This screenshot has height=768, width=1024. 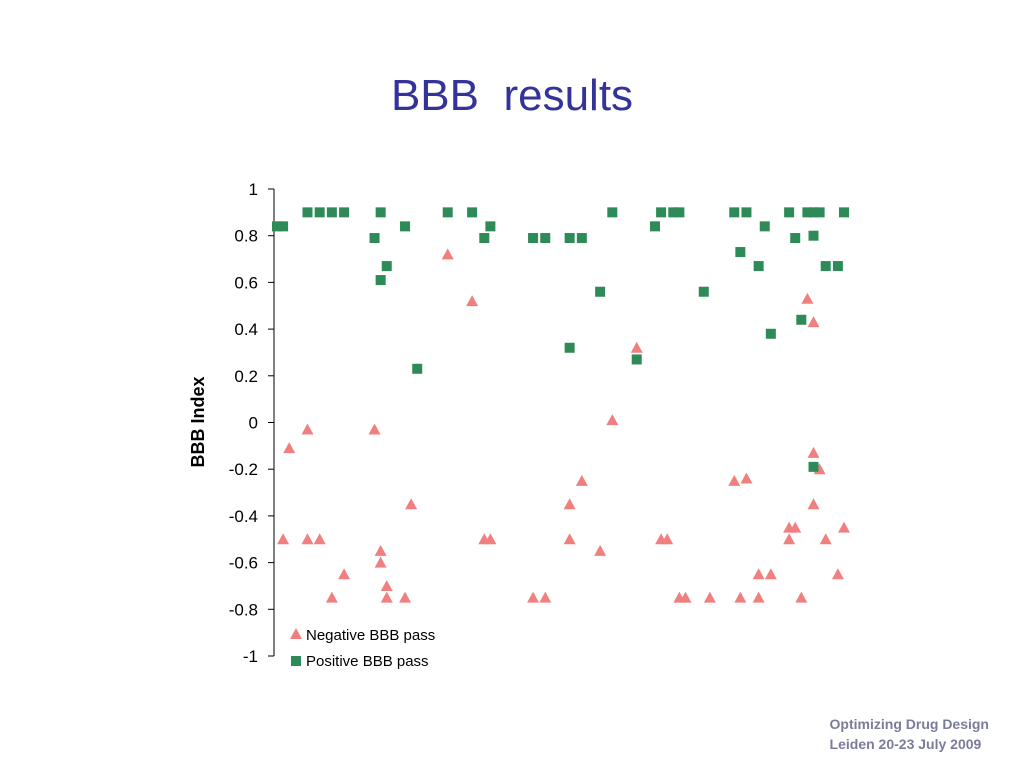 I want to click on y-axis: 1 0.8 0.6 0.4 0.2 0 -0.2 -0.4 -0.6 -0.8 -1, so click(x=252, y=423).